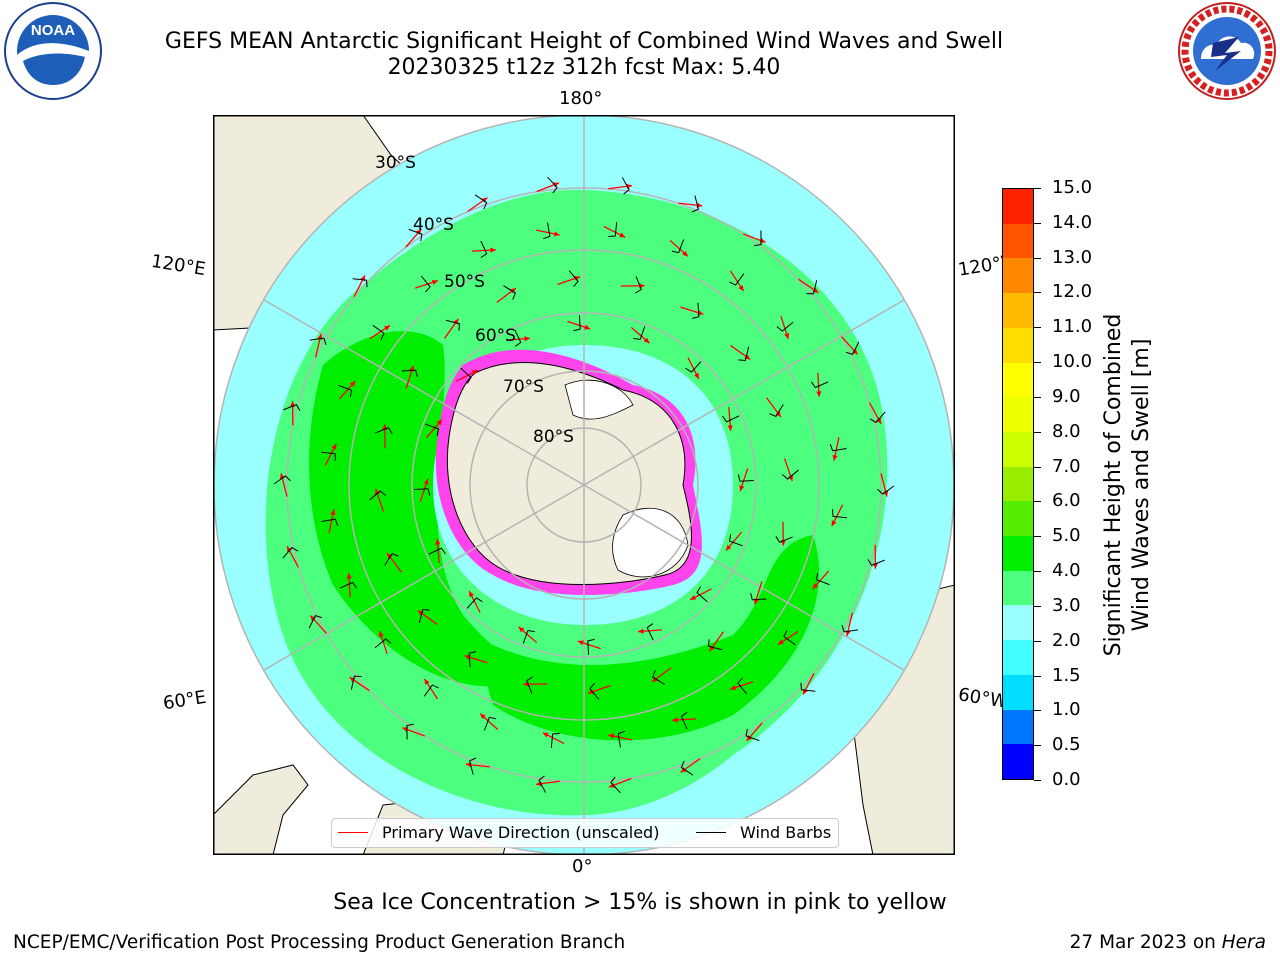 Image resolution: width=1280 pixels, height=960 pixels. I want to click on noaa-logo: NOAA, so click(53, 51).